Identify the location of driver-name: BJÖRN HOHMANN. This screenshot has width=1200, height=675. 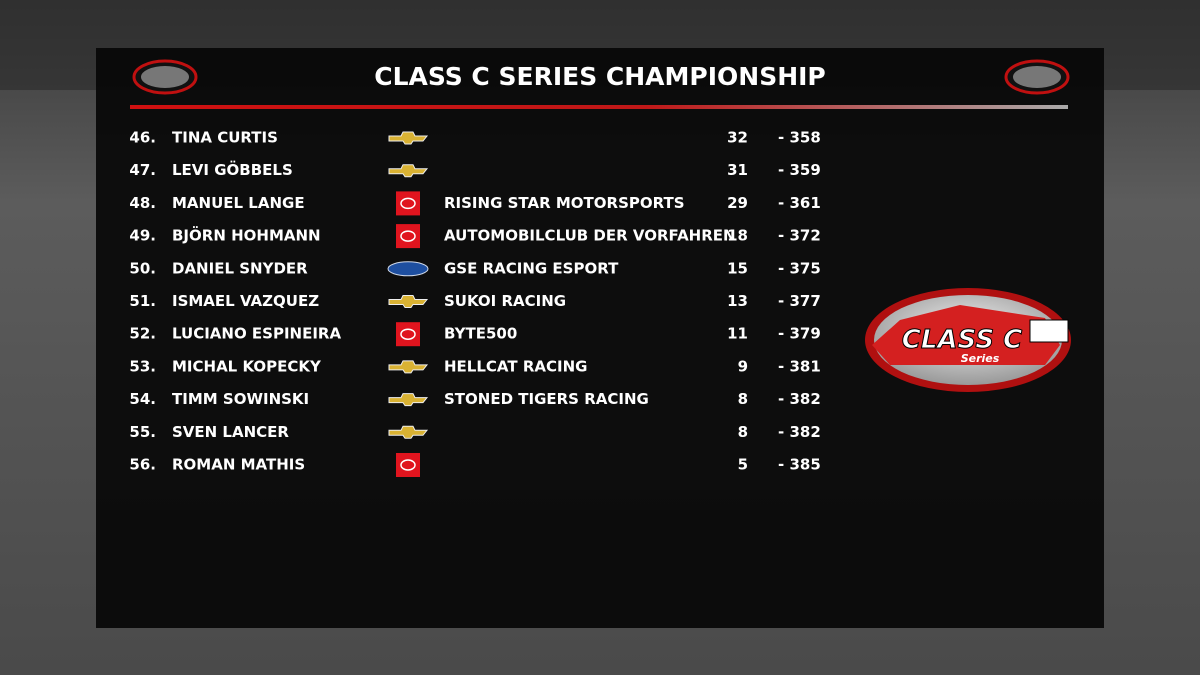
(246, 235).